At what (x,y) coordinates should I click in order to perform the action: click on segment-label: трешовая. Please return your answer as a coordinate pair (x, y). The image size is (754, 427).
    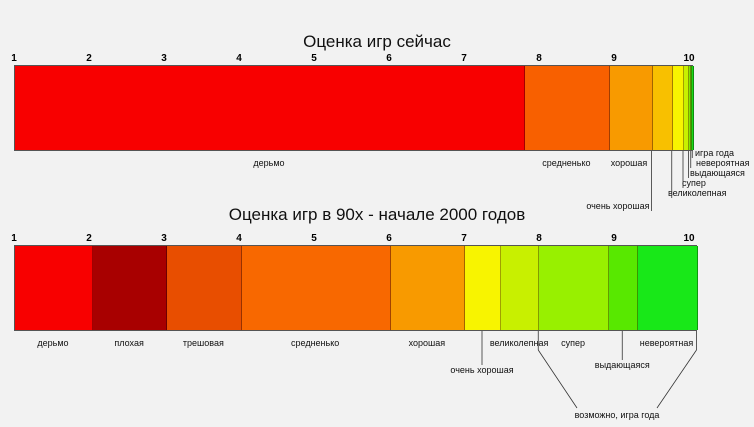
    Looking at the image, I should click on (203, 343).